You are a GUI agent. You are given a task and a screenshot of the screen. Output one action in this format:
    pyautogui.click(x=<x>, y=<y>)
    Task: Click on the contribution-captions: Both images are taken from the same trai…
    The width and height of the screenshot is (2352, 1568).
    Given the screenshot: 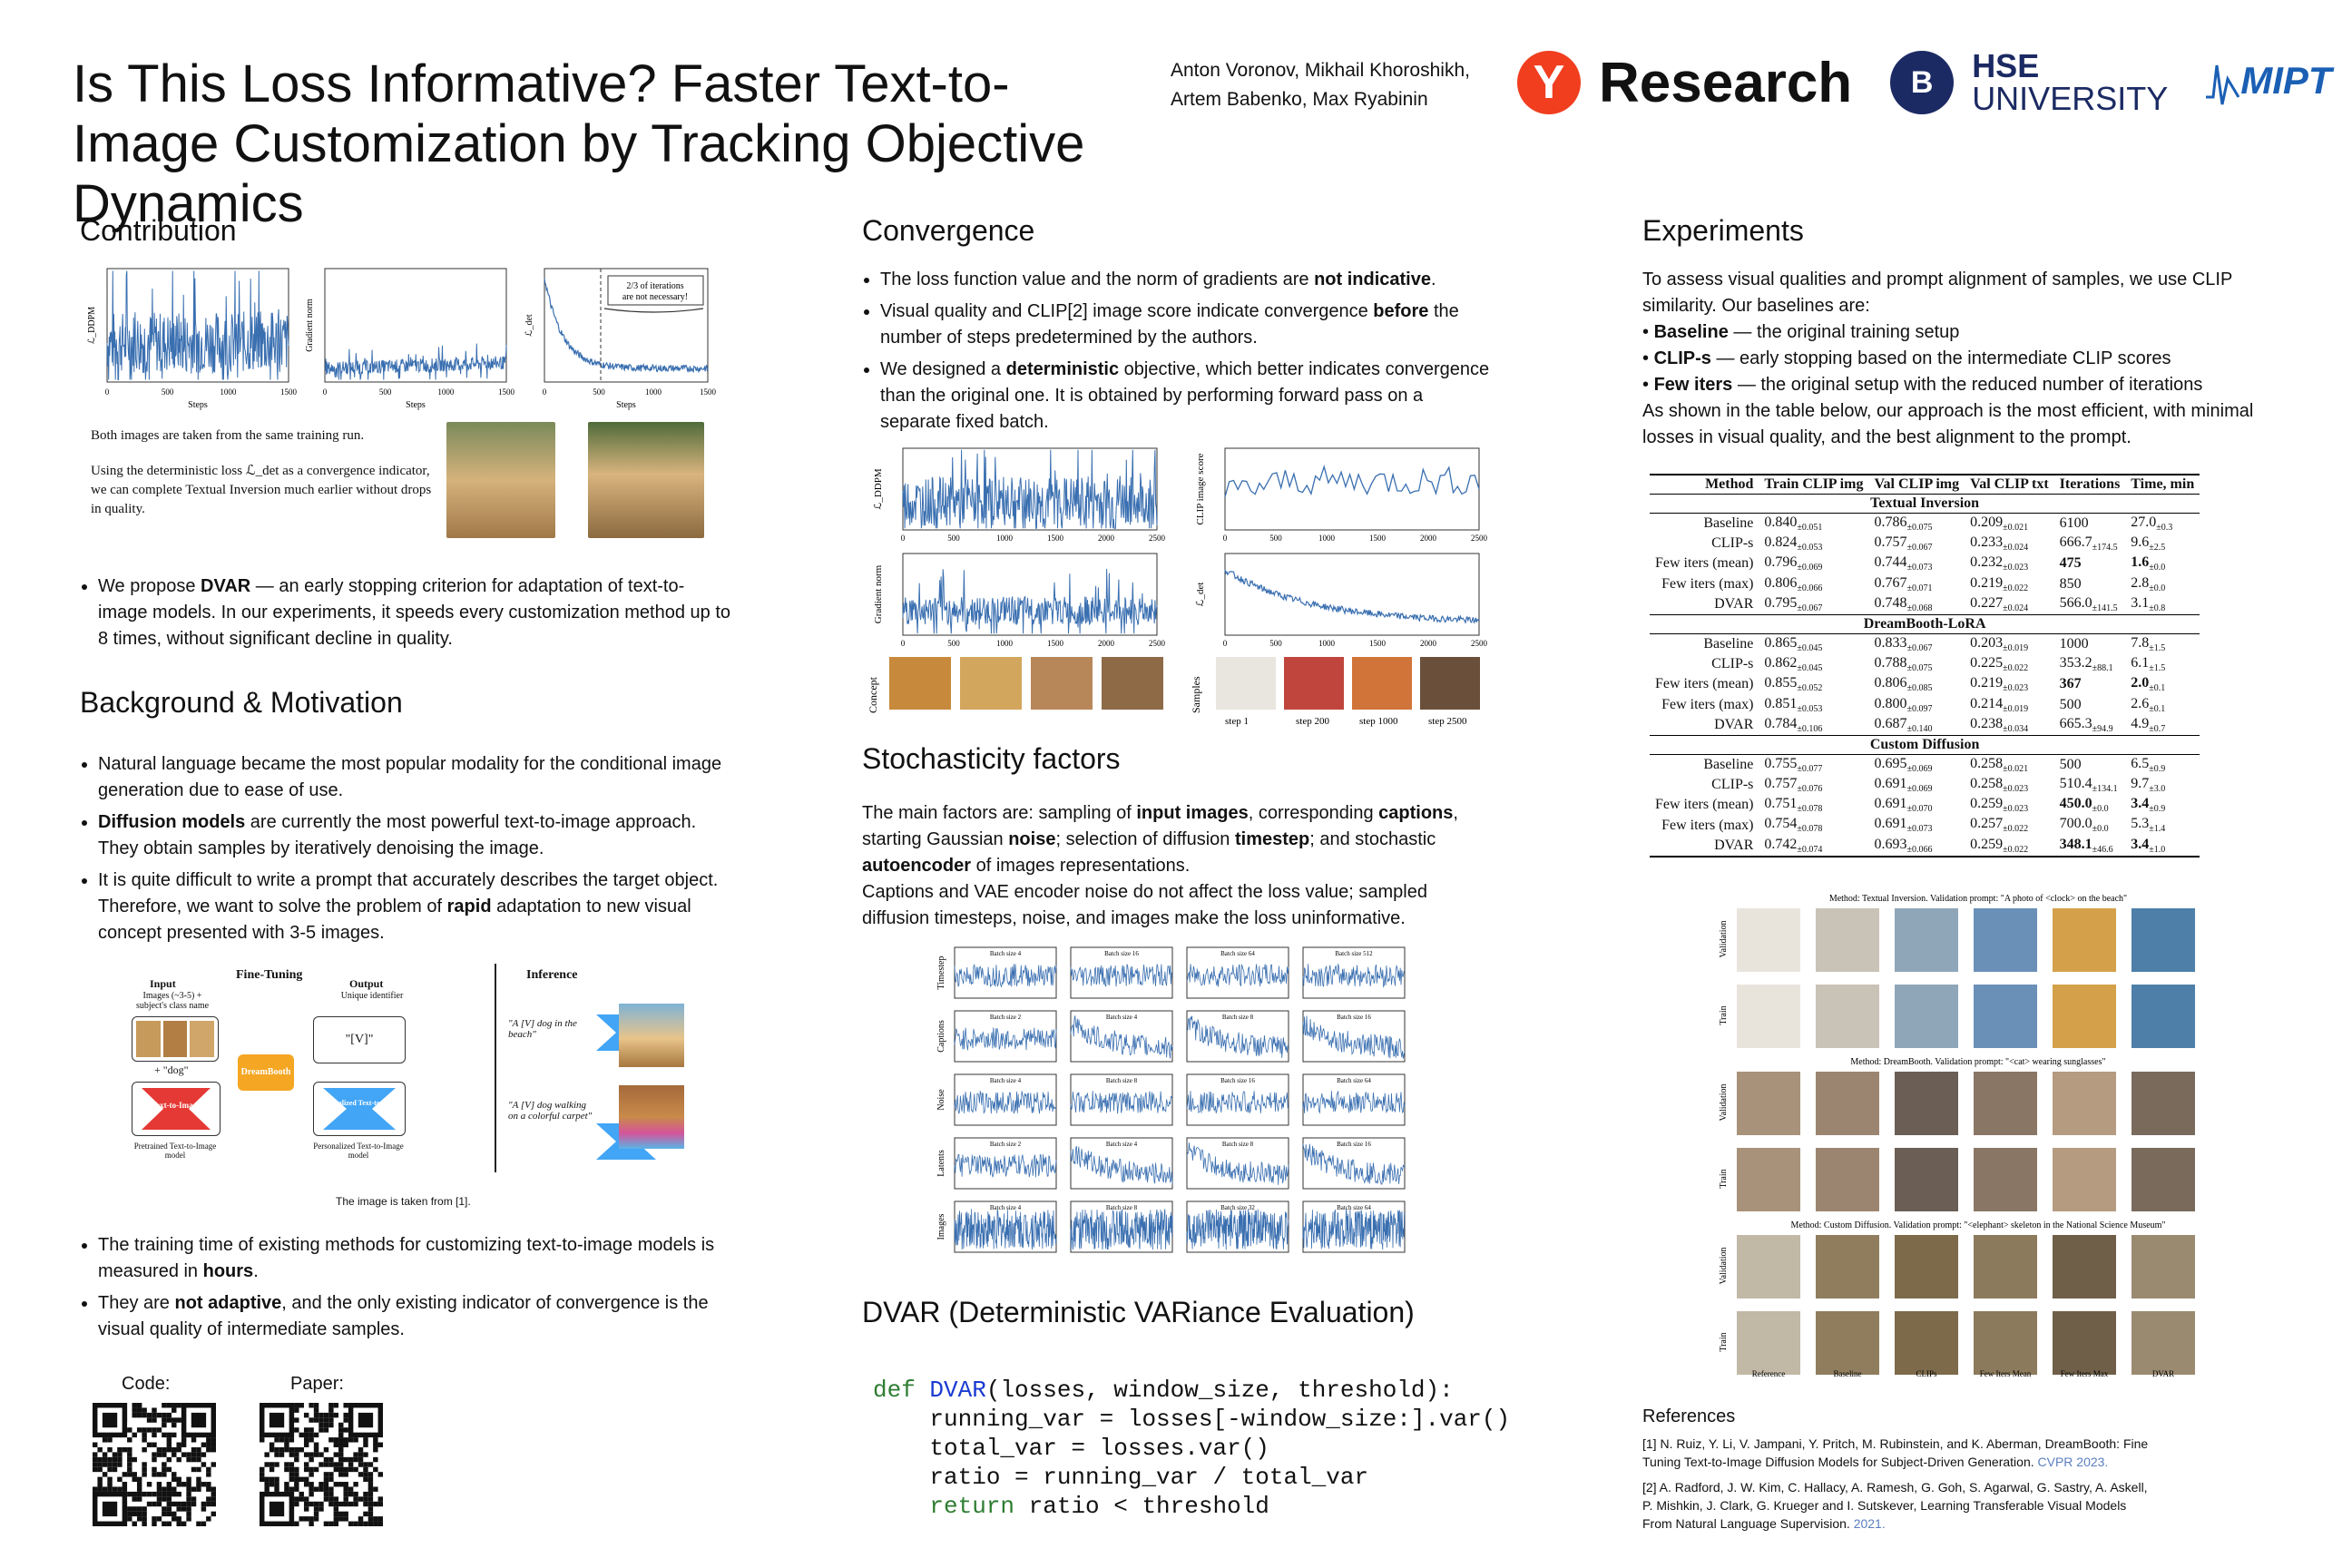 What is the action you would take?
    pyautogui.click(x=261, y=472)
    